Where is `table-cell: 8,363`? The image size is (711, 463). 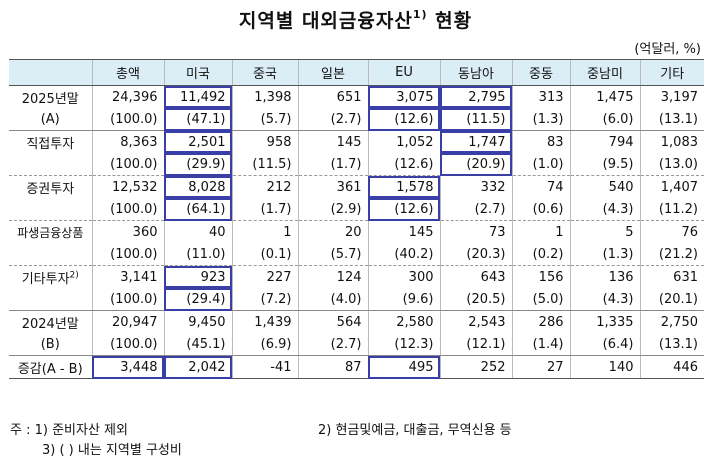
table-cell: 8,363 is located at coordinates (127, 141).